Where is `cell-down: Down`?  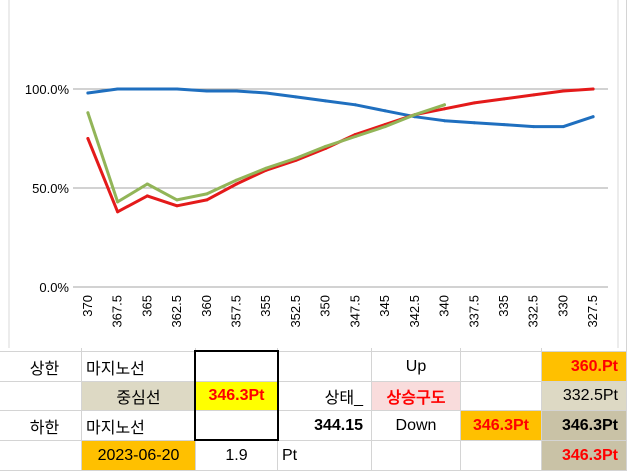
cell-down: Down is located at coordinates (416, 425).